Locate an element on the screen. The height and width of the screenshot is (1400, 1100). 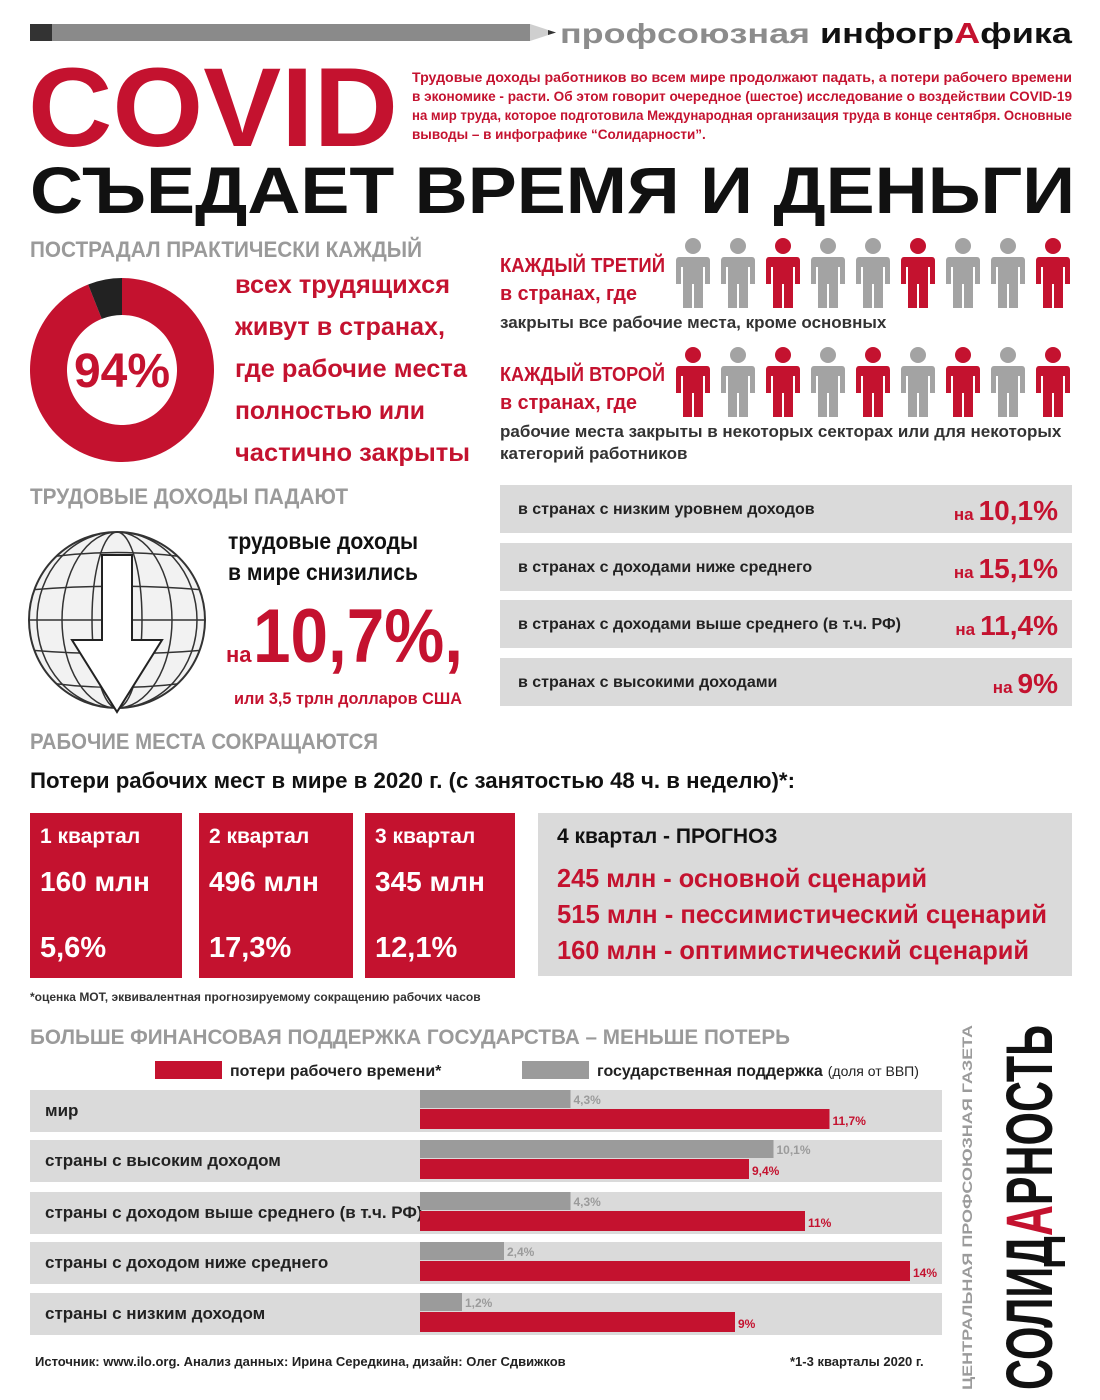
income-row-number: 10,1% is located at coordinates (1018, 510).